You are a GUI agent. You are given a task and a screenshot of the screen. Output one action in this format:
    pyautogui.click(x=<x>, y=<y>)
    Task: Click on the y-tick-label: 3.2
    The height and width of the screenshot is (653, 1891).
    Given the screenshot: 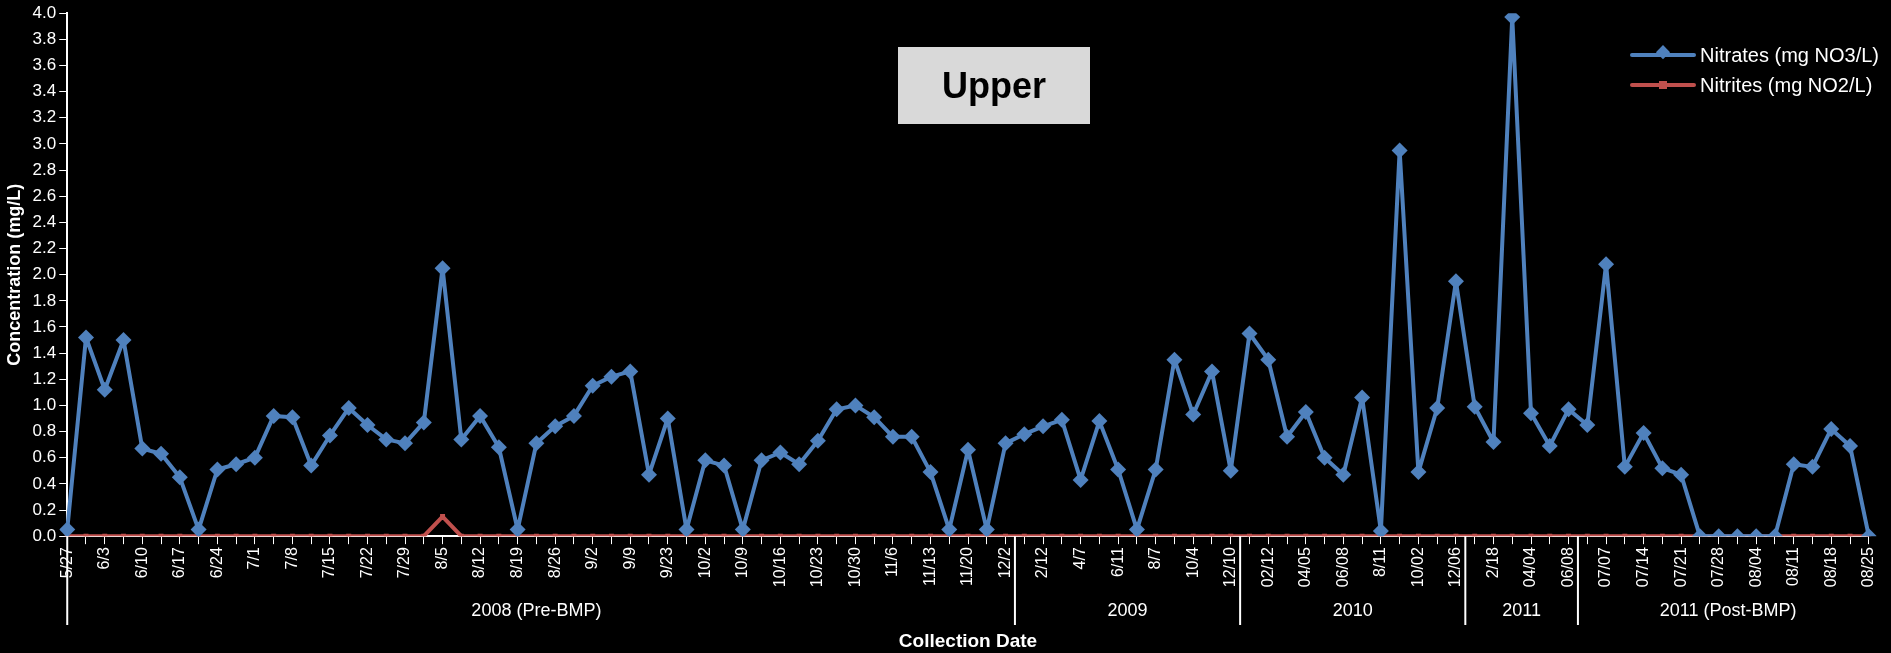 What is the action you would take?
    pyautogui.click(x=44, y=117)
    